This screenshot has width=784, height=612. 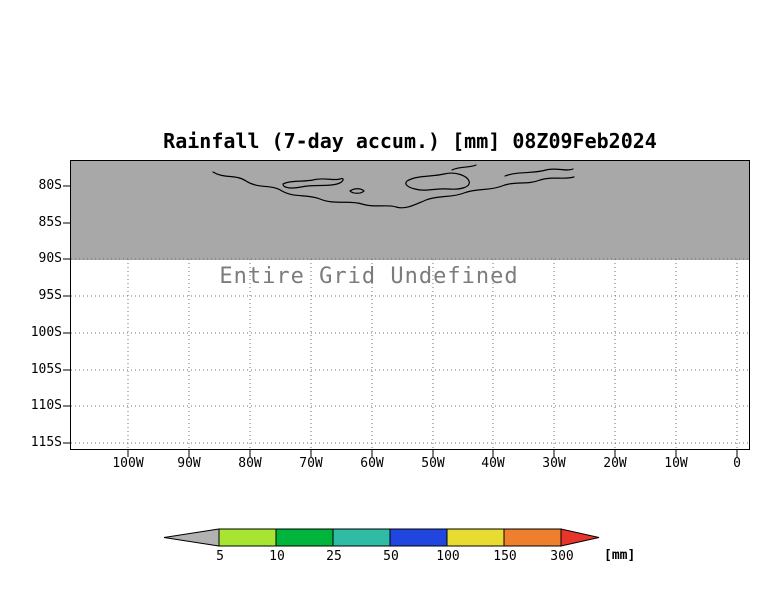 What do you see at coordinates (46, 332) in the screenshot?
I see `y-tick-label: 100S` at bounding box center [46, 332].